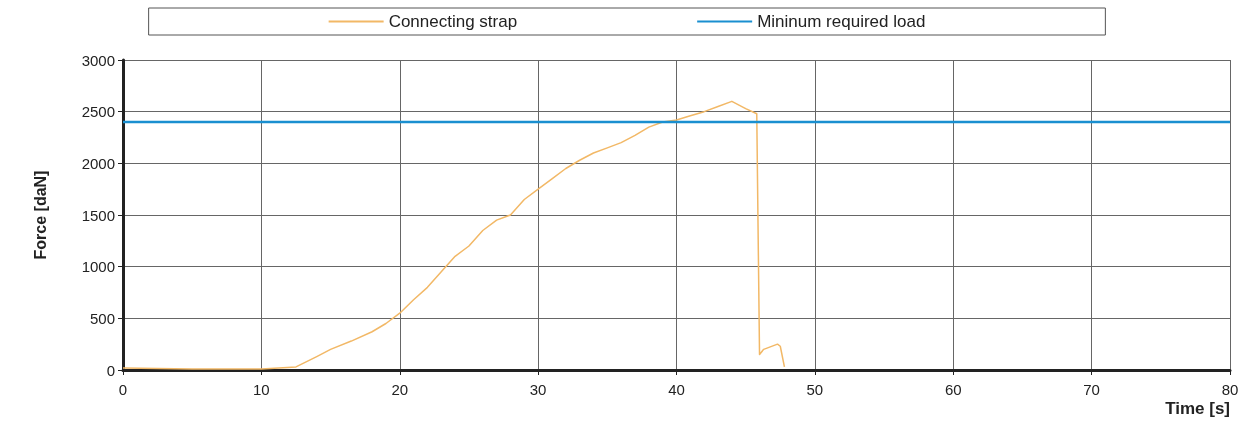  What do you see at coordinates (841, 21) in the screenshot?
I see `legend-label: Mininum required load` at bounding box center [841, 21].